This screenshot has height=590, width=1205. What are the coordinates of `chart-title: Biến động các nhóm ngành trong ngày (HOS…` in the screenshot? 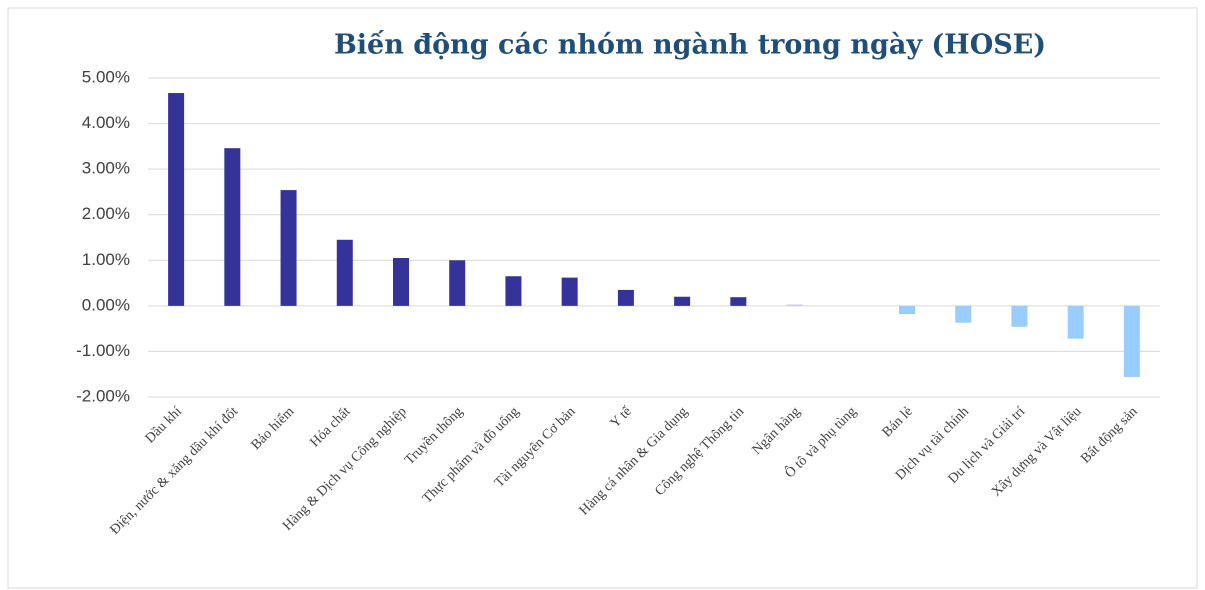 It's located at (690, 45).